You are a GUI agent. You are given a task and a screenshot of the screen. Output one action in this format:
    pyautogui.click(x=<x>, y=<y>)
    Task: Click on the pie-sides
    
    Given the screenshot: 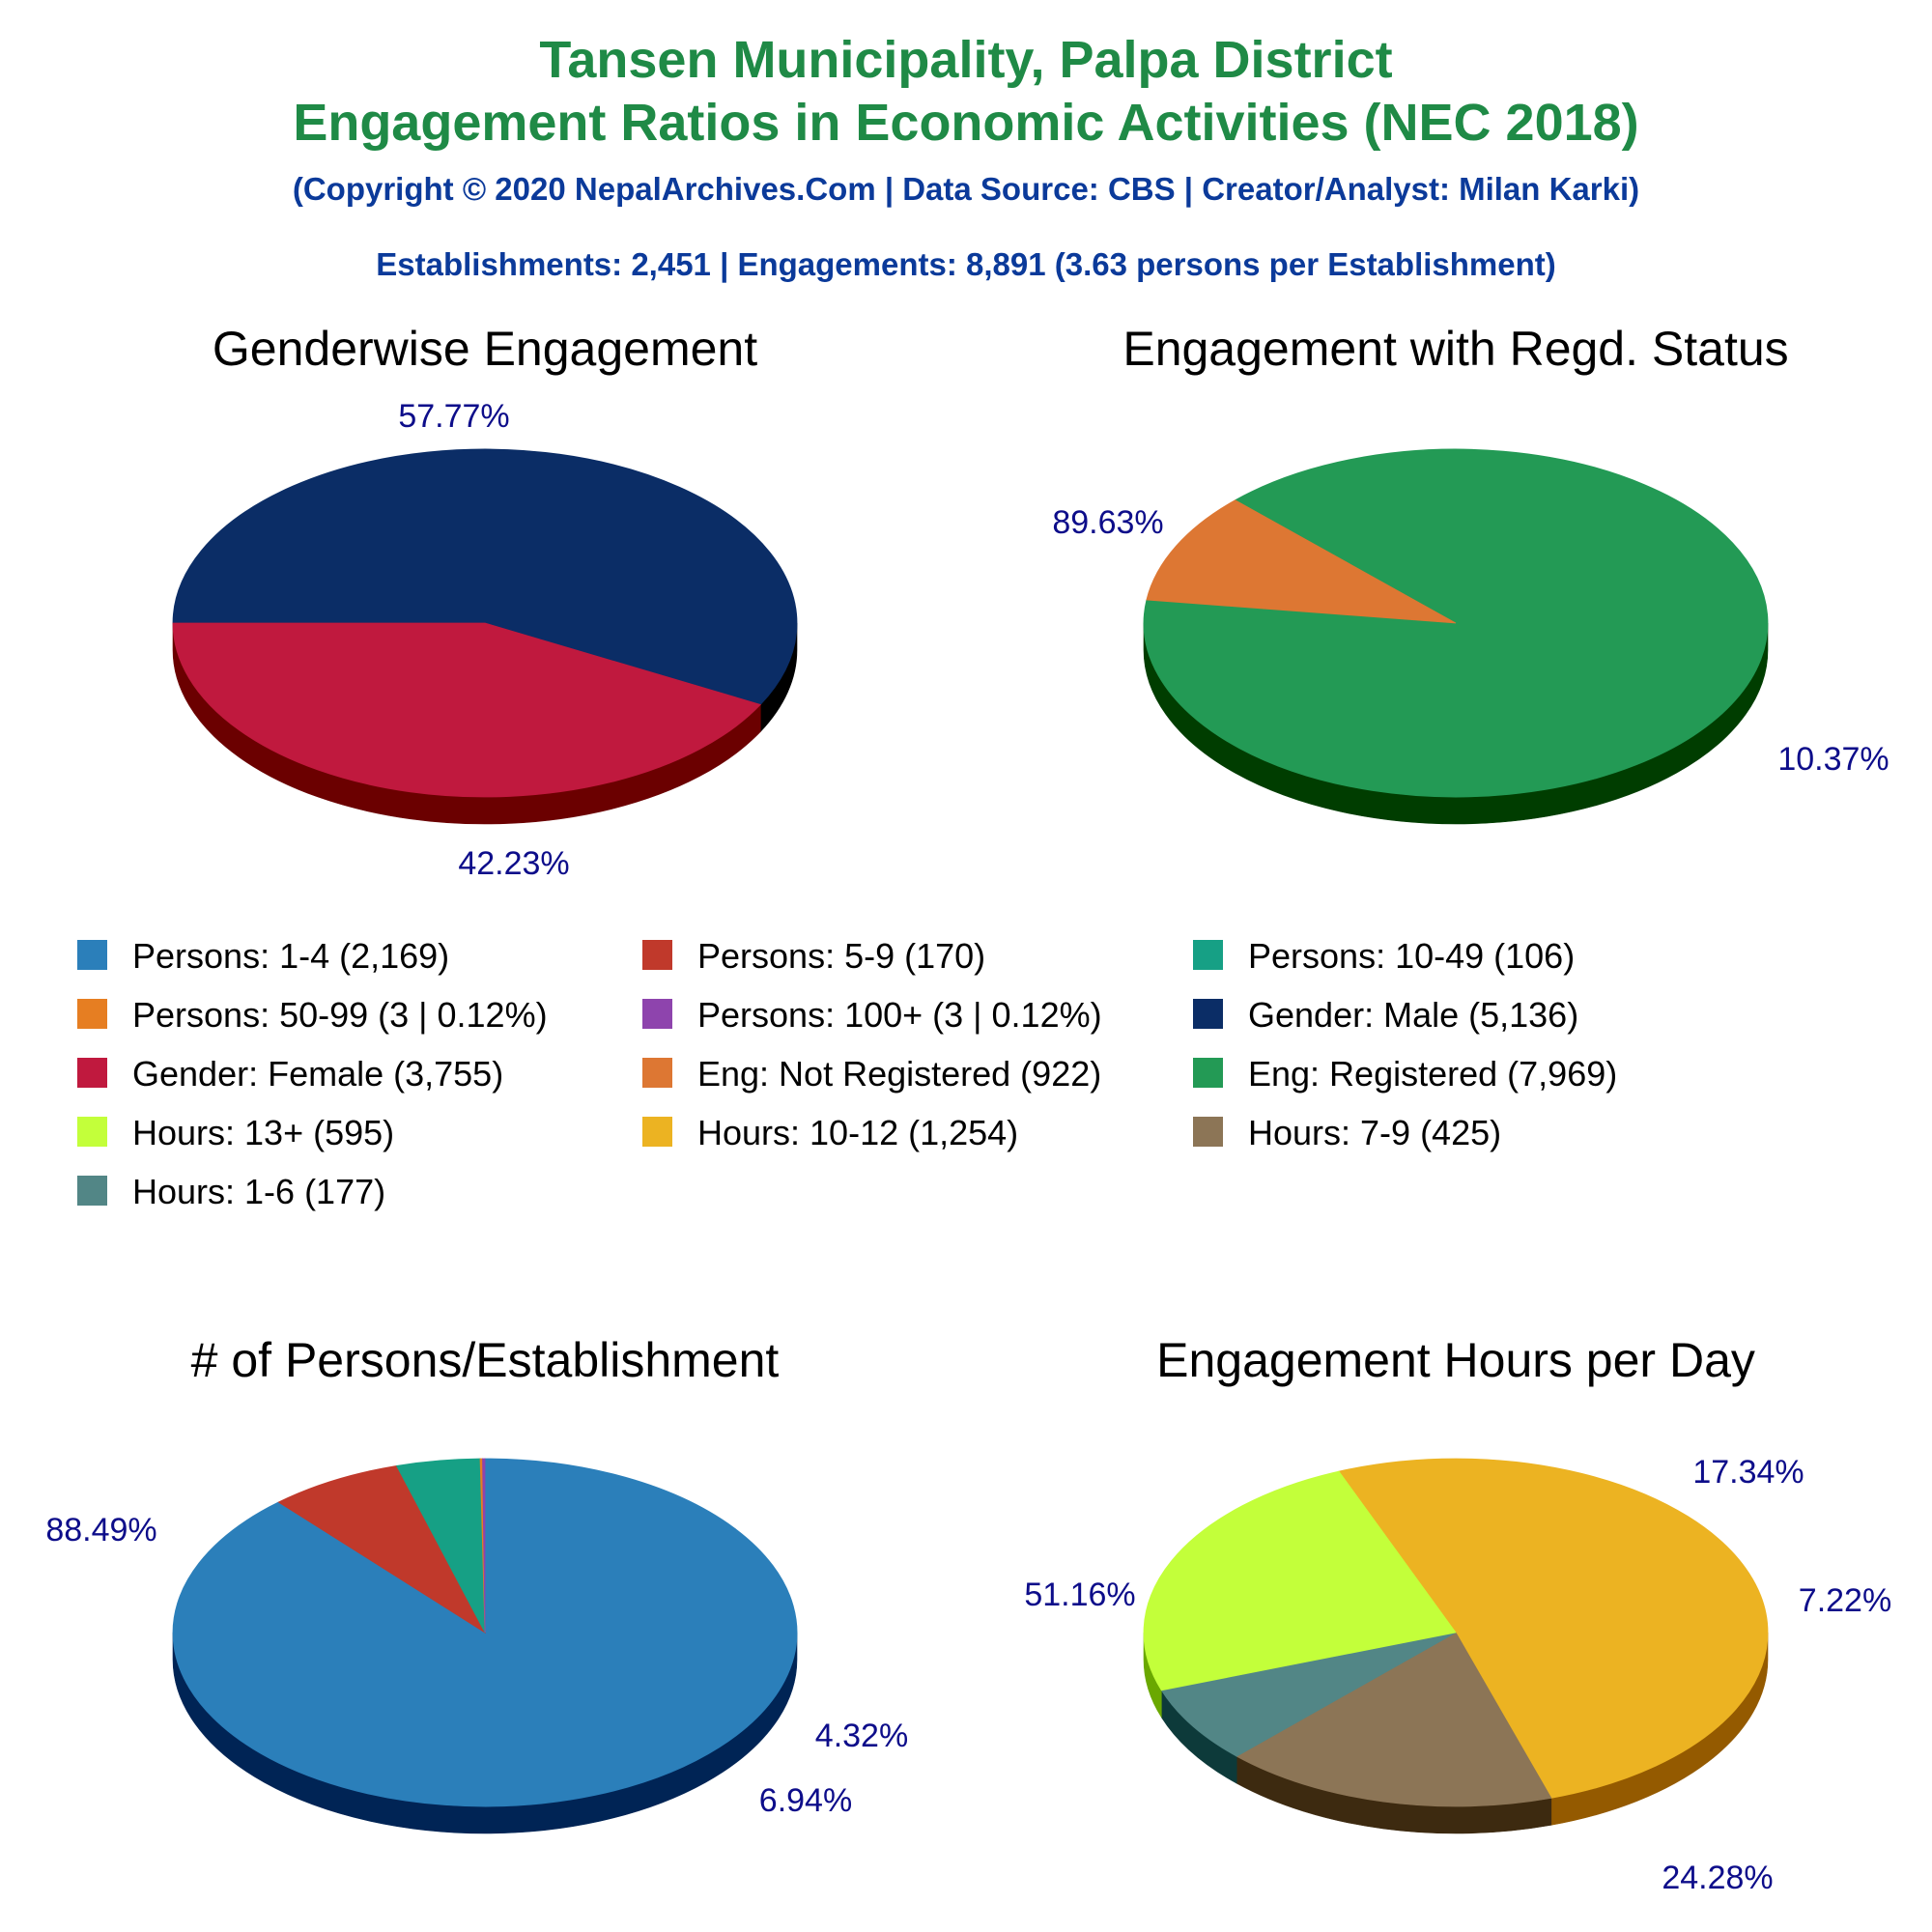 What is the action you would take?
    pyautogui.click(x=1456, y=1733)
    